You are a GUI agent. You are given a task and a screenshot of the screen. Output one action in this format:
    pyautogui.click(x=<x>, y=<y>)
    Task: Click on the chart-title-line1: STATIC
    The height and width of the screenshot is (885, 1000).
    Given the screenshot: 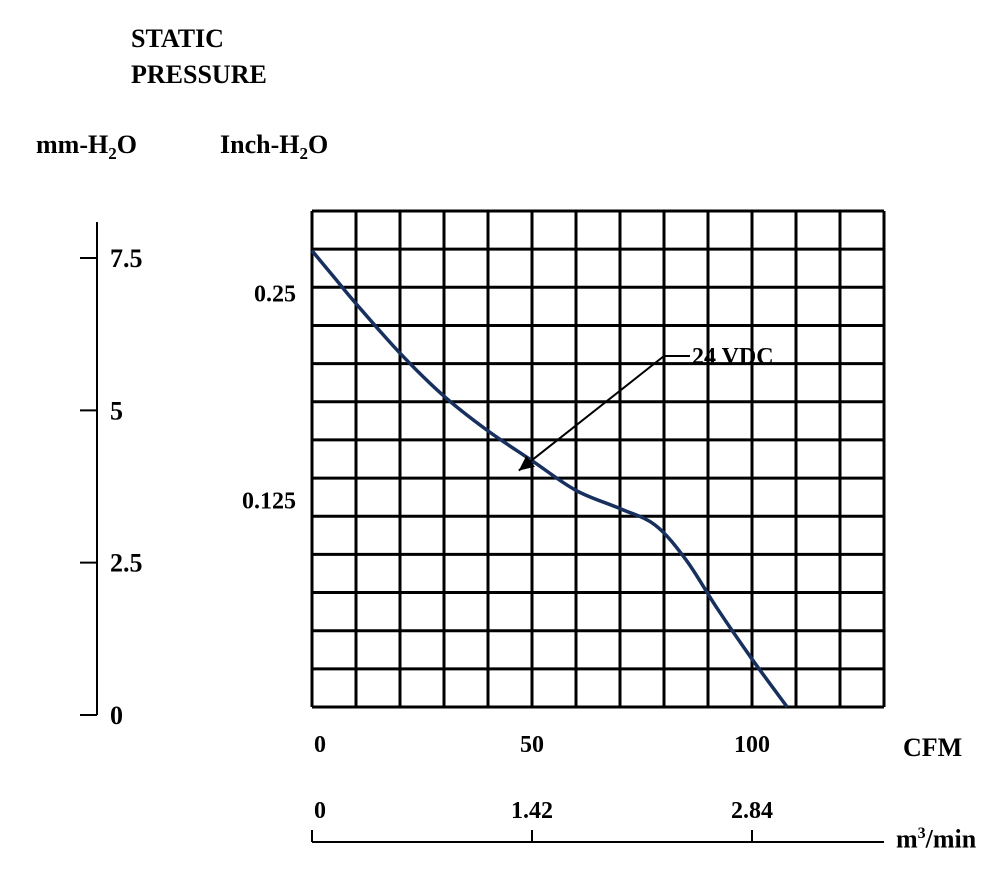 What is the action you would take?
    pyautogui.click(x=177, y=38)
    